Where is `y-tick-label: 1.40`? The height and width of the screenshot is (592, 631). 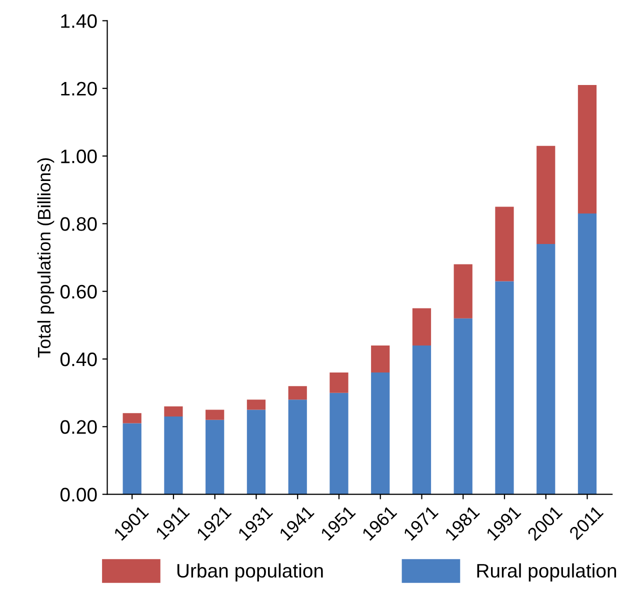
y-tick-label: 1.40 is located at coordinates (79, 21).